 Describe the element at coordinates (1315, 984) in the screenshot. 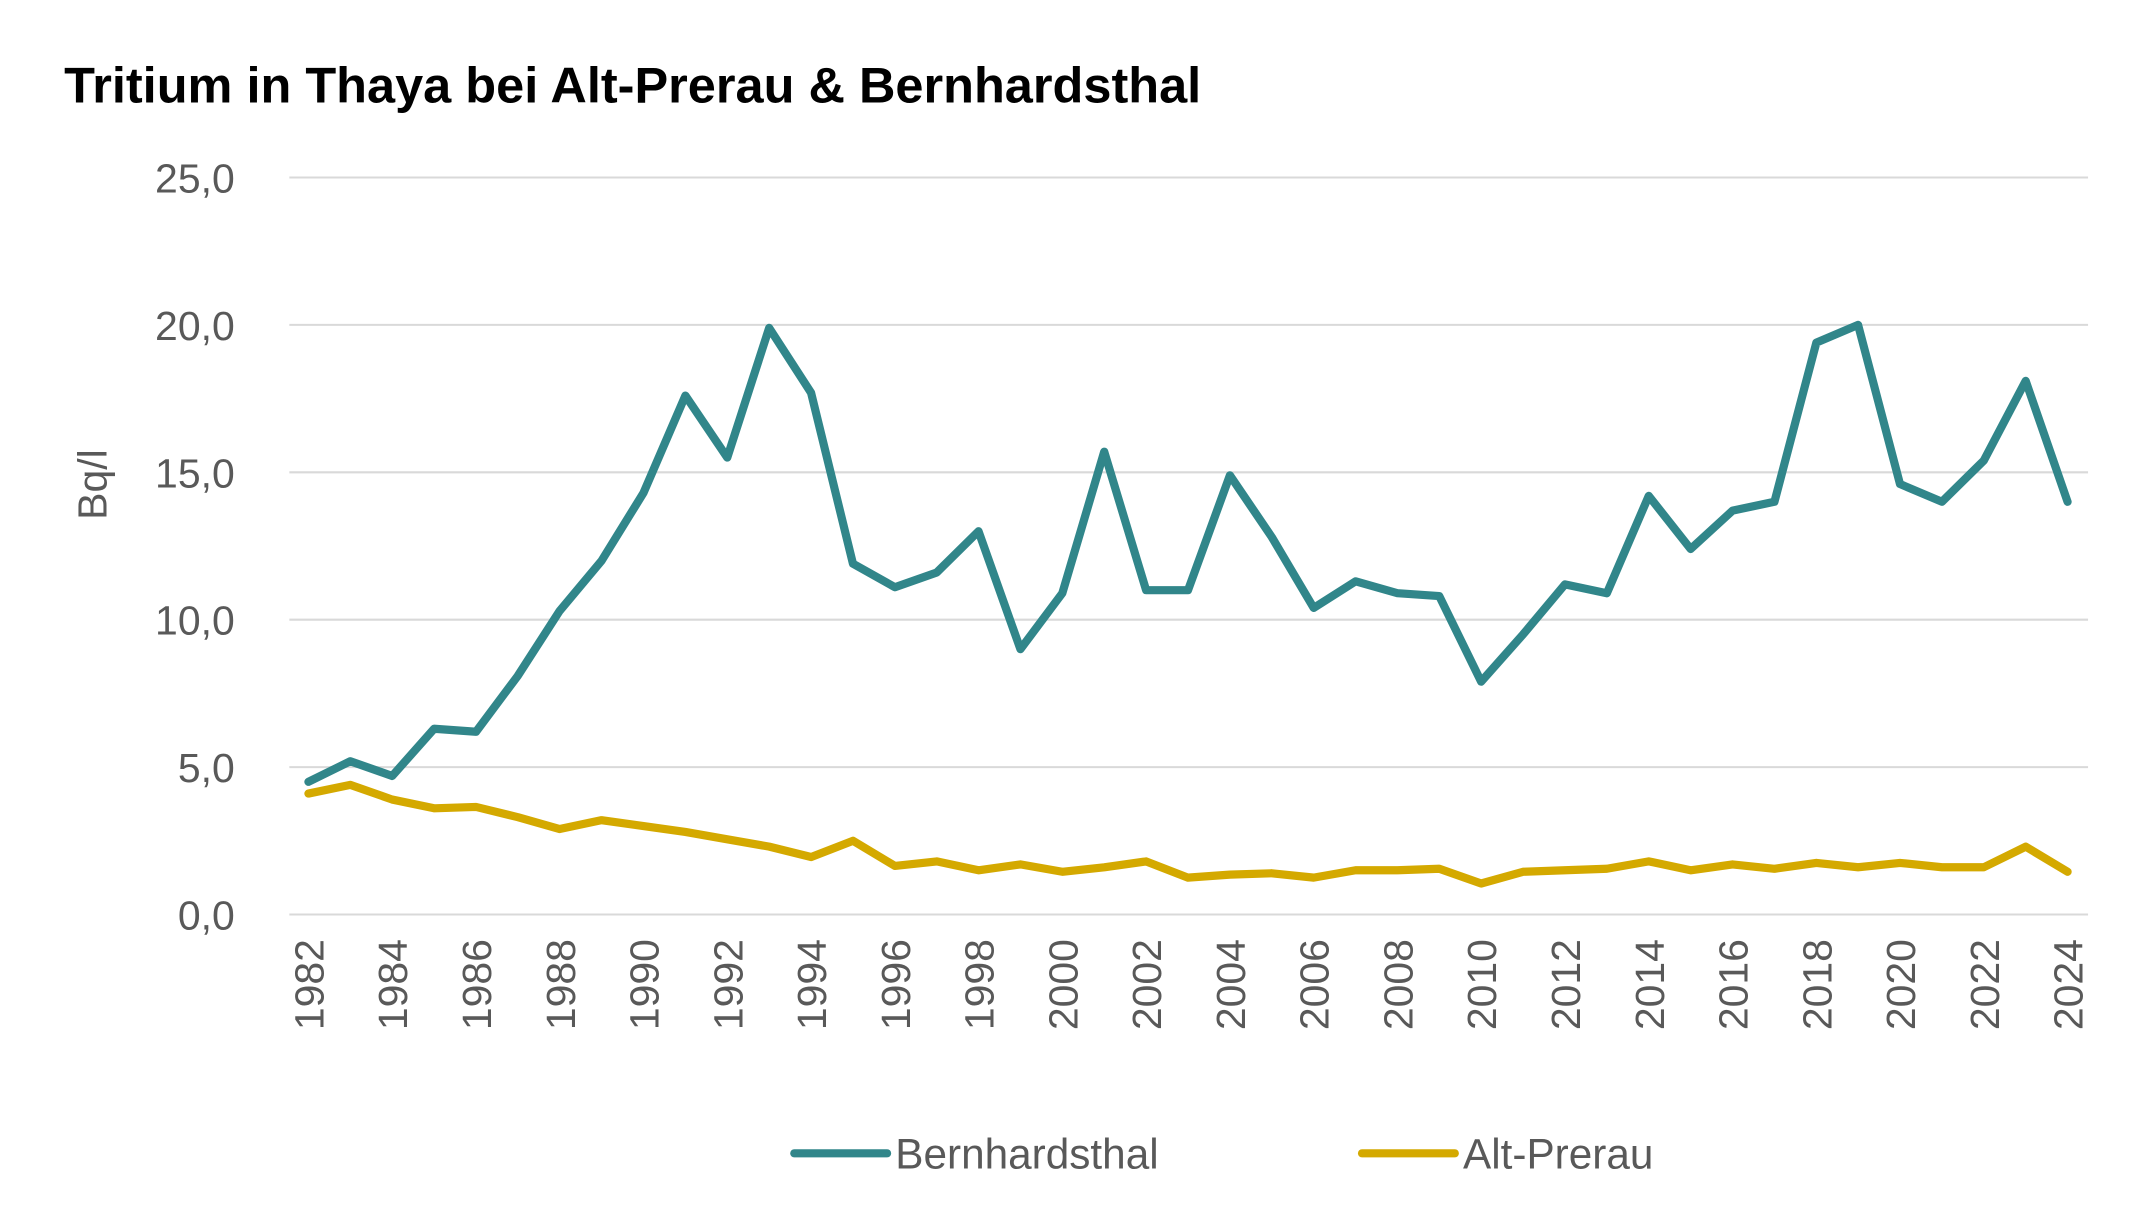

I see `x-tick-label: 2006` at that location.